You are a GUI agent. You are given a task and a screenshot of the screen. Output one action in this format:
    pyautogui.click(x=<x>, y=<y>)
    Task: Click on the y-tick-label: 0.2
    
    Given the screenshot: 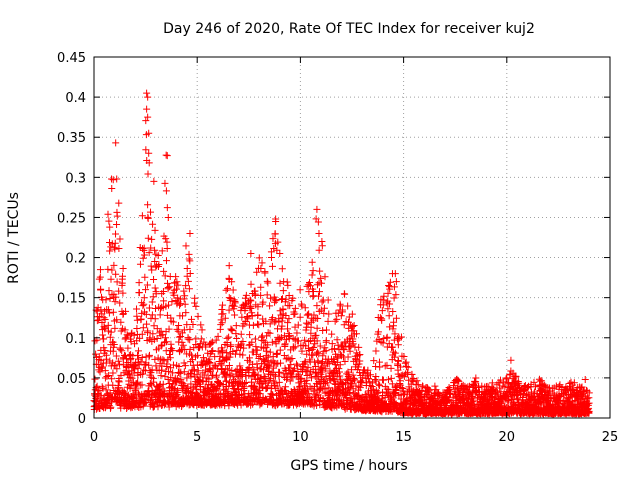 What is the action you would take?
    pyautogui.click(x=75, y=259)
    